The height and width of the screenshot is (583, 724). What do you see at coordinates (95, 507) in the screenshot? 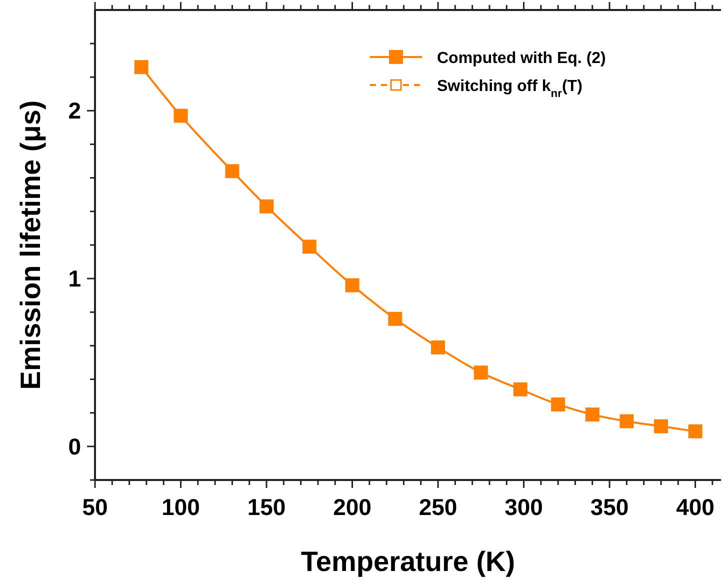
I see `x-tick-label: 50` at bounding box center [95, 507].